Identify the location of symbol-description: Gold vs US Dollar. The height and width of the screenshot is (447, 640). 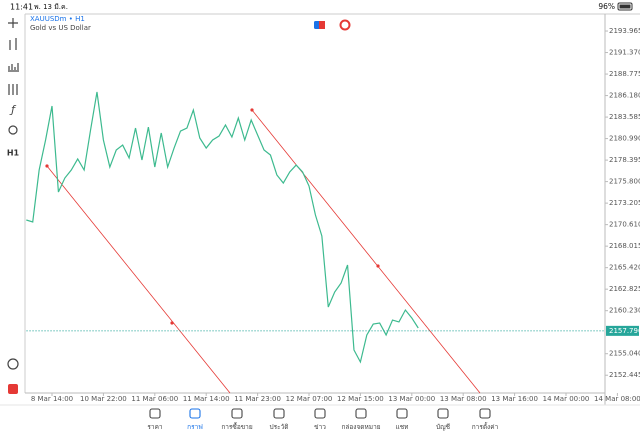
(60, 28).